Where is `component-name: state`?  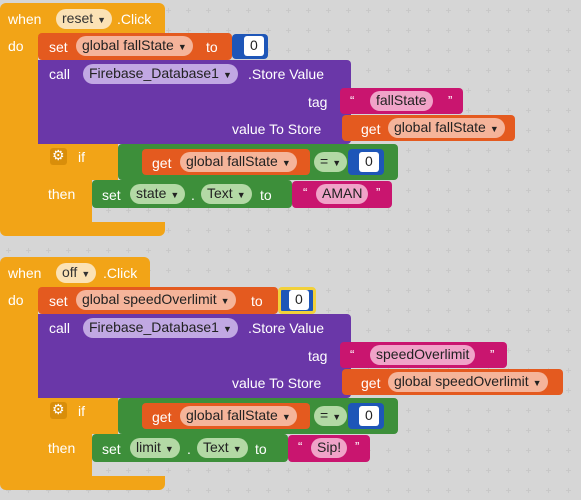 component-name: state is located at coordinates (151, 193).